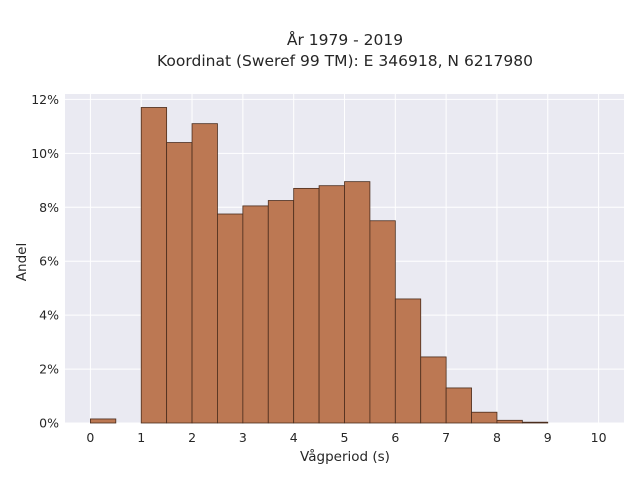 This screenshot has width=640, height=480. I want to click on y-tick-label: 2%, so click(49, 369).